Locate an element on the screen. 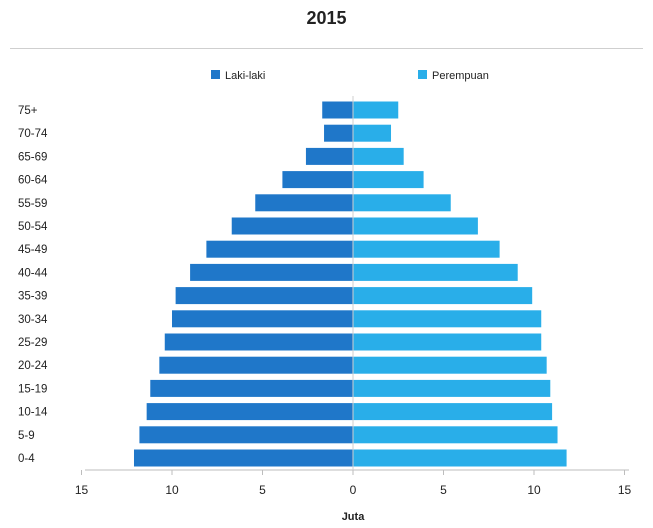 This screenshot has height=528, width=653. chart-title: 2015 is located at coordinates (326, 18).